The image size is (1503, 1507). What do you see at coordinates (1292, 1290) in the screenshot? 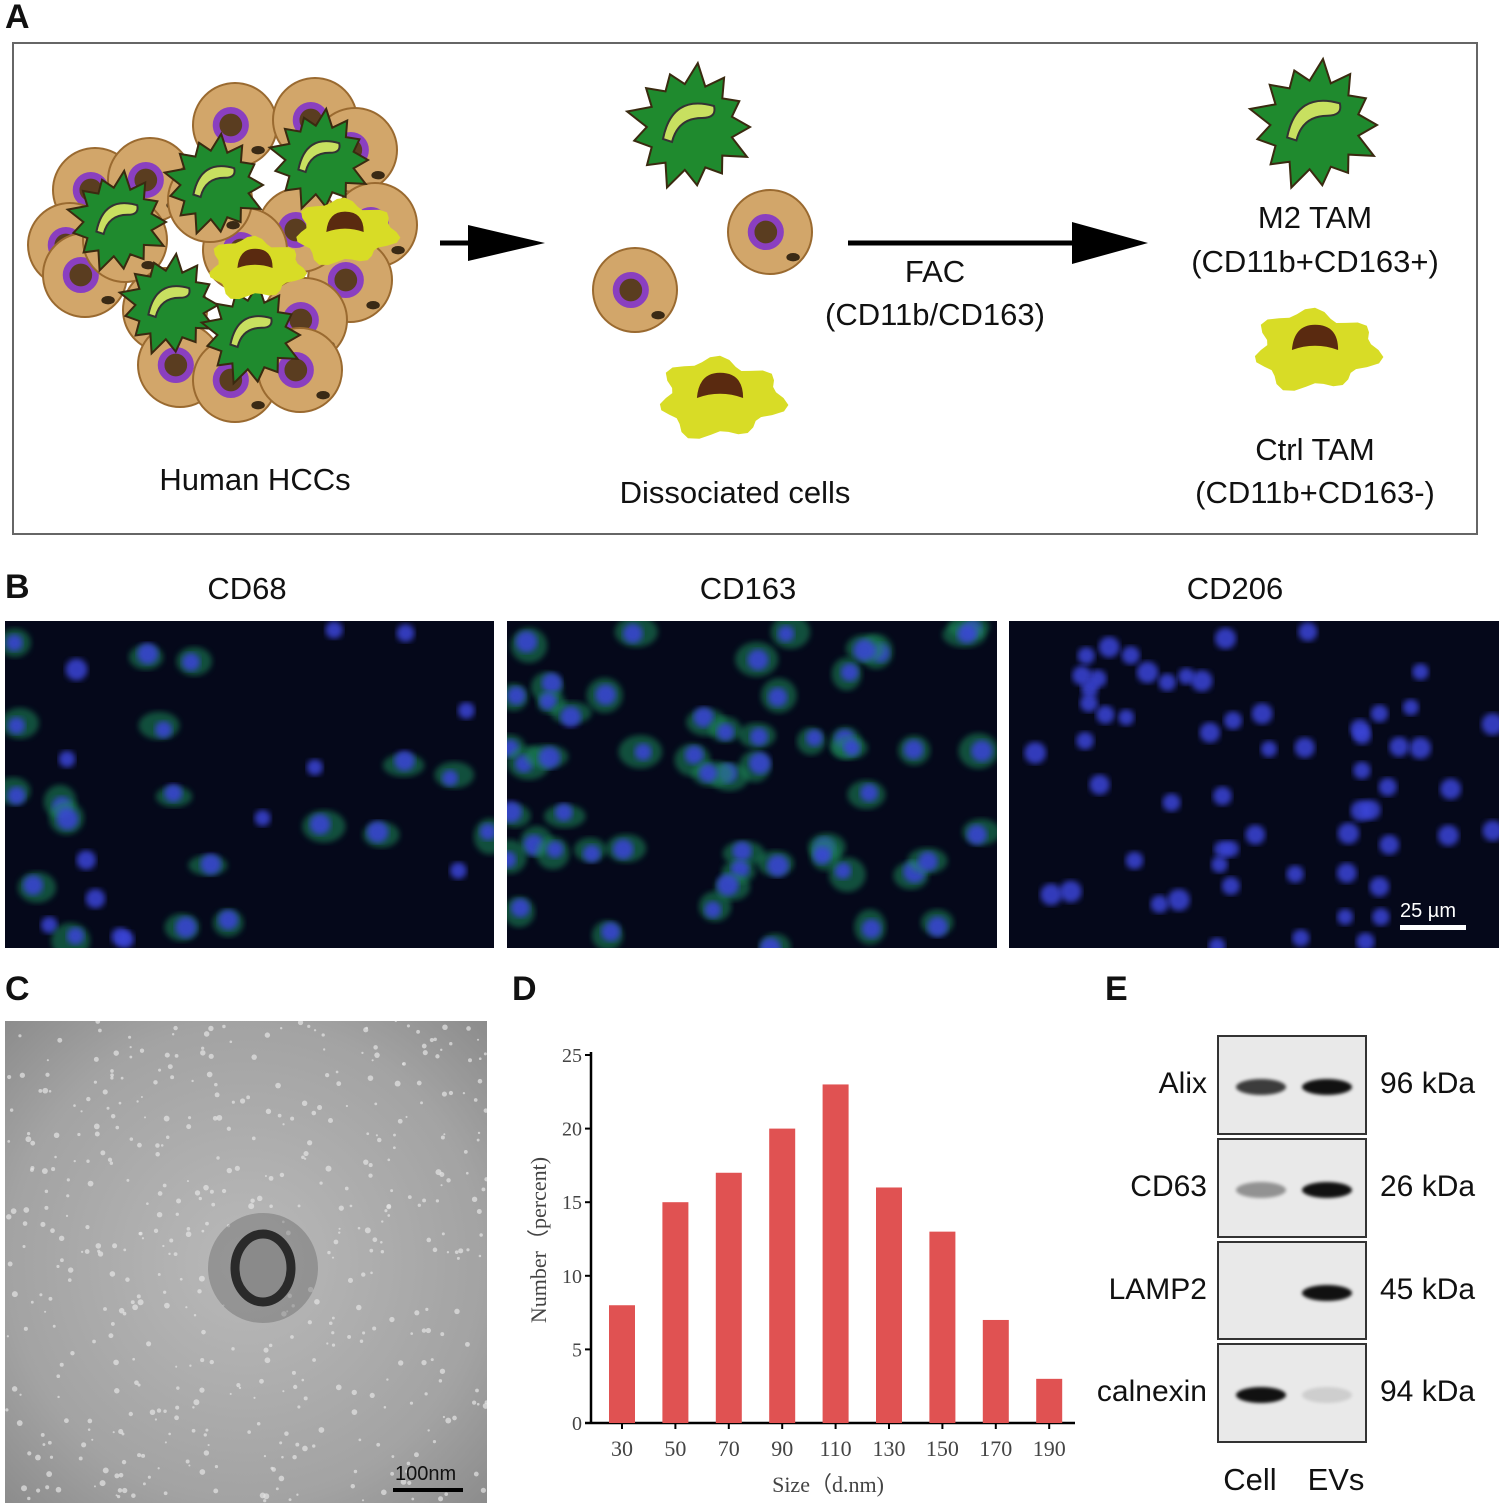
I see `blot-lamp2` at bounding box center [1292, 1290].